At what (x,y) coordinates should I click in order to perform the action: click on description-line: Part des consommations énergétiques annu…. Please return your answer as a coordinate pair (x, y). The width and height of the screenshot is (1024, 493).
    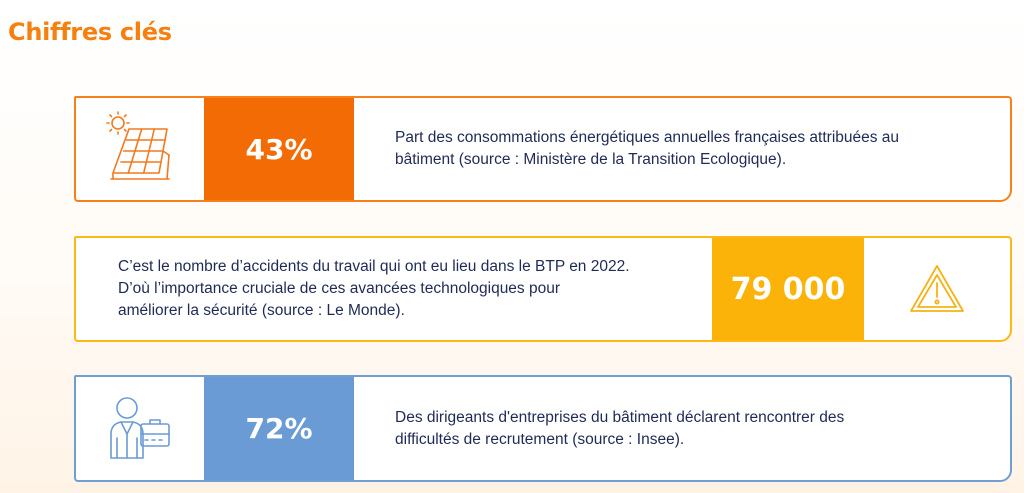
    Looking at the image, I should click on (647, 137).